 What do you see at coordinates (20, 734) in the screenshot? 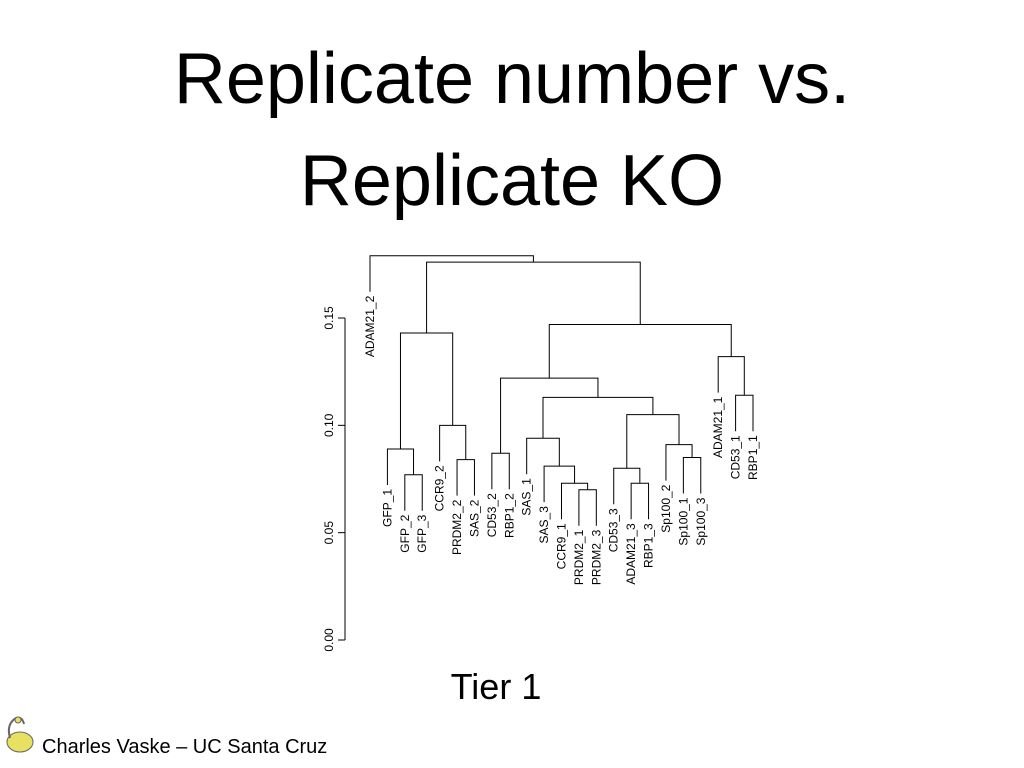
I see `logo` at bounding box center [20, 734].